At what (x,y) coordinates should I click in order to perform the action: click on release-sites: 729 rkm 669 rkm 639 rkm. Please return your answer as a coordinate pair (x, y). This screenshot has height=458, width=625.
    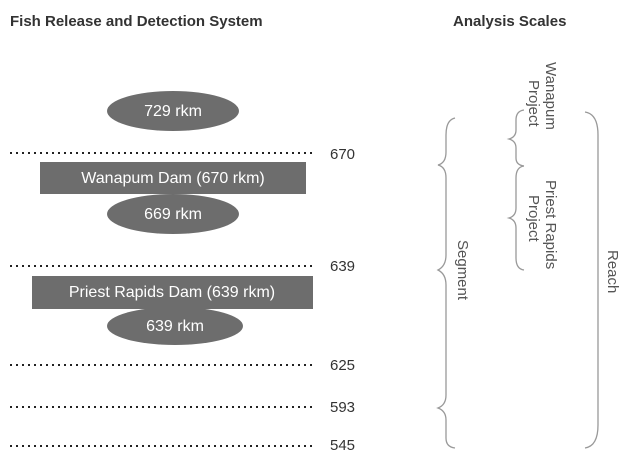
    Looking at the image, I should click on (175, 218).